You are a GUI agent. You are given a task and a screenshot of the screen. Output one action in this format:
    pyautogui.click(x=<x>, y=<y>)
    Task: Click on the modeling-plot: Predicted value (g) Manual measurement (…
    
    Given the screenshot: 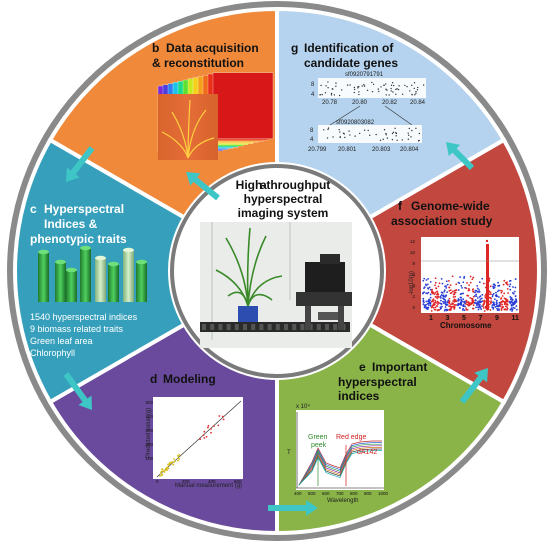 What is the action you would take?
    pyautogui.click(x=194, y=443)
    